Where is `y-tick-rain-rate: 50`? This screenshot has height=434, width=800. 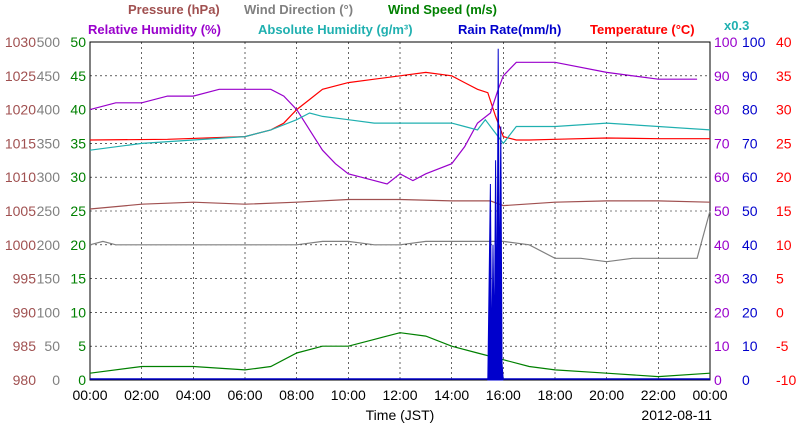
y-tick-rain-rate: 50 is located at coordinates (750, 211).